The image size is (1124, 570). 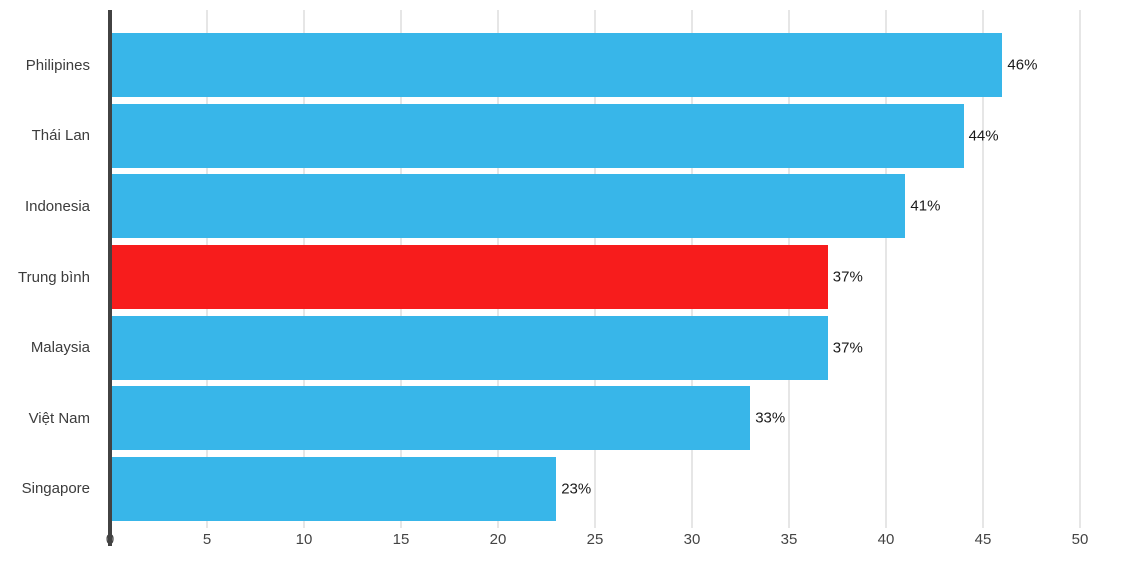 I want to click on category-label: Singapore, so click(x=55, y=489).